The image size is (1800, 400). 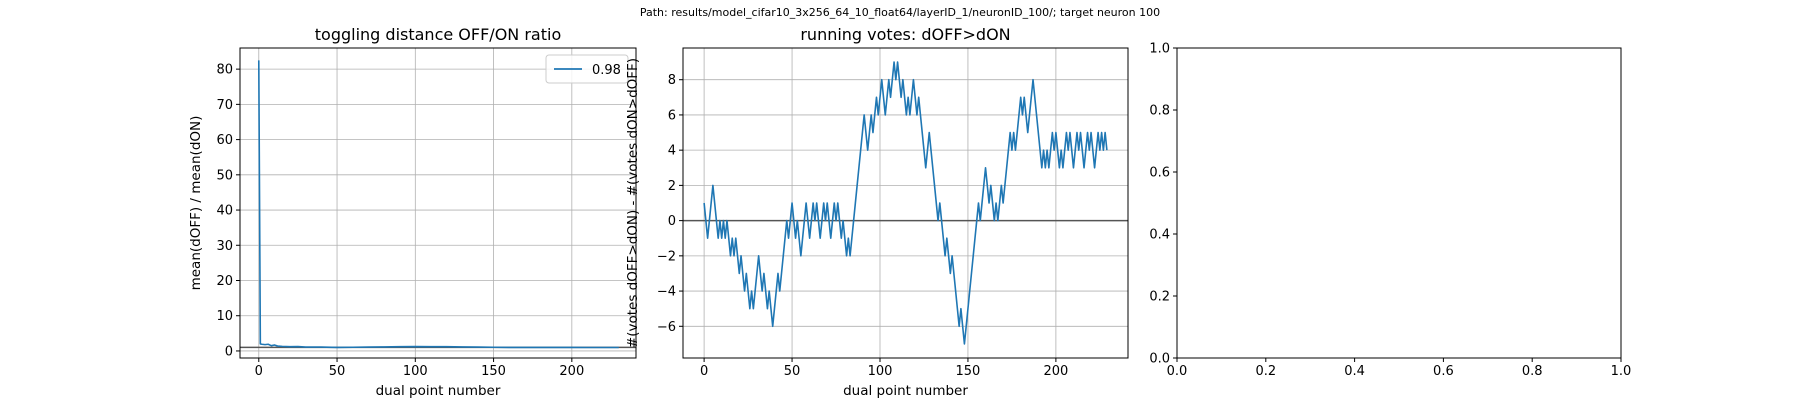 I want to click on legend: 0.98, so click(x=587, y=69).